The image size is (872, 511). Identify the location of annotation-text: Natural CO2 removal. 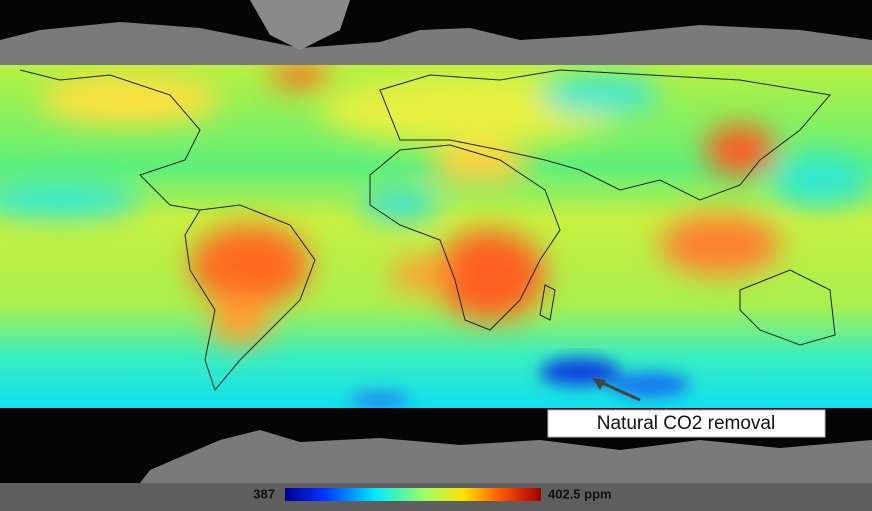
(686, 423).